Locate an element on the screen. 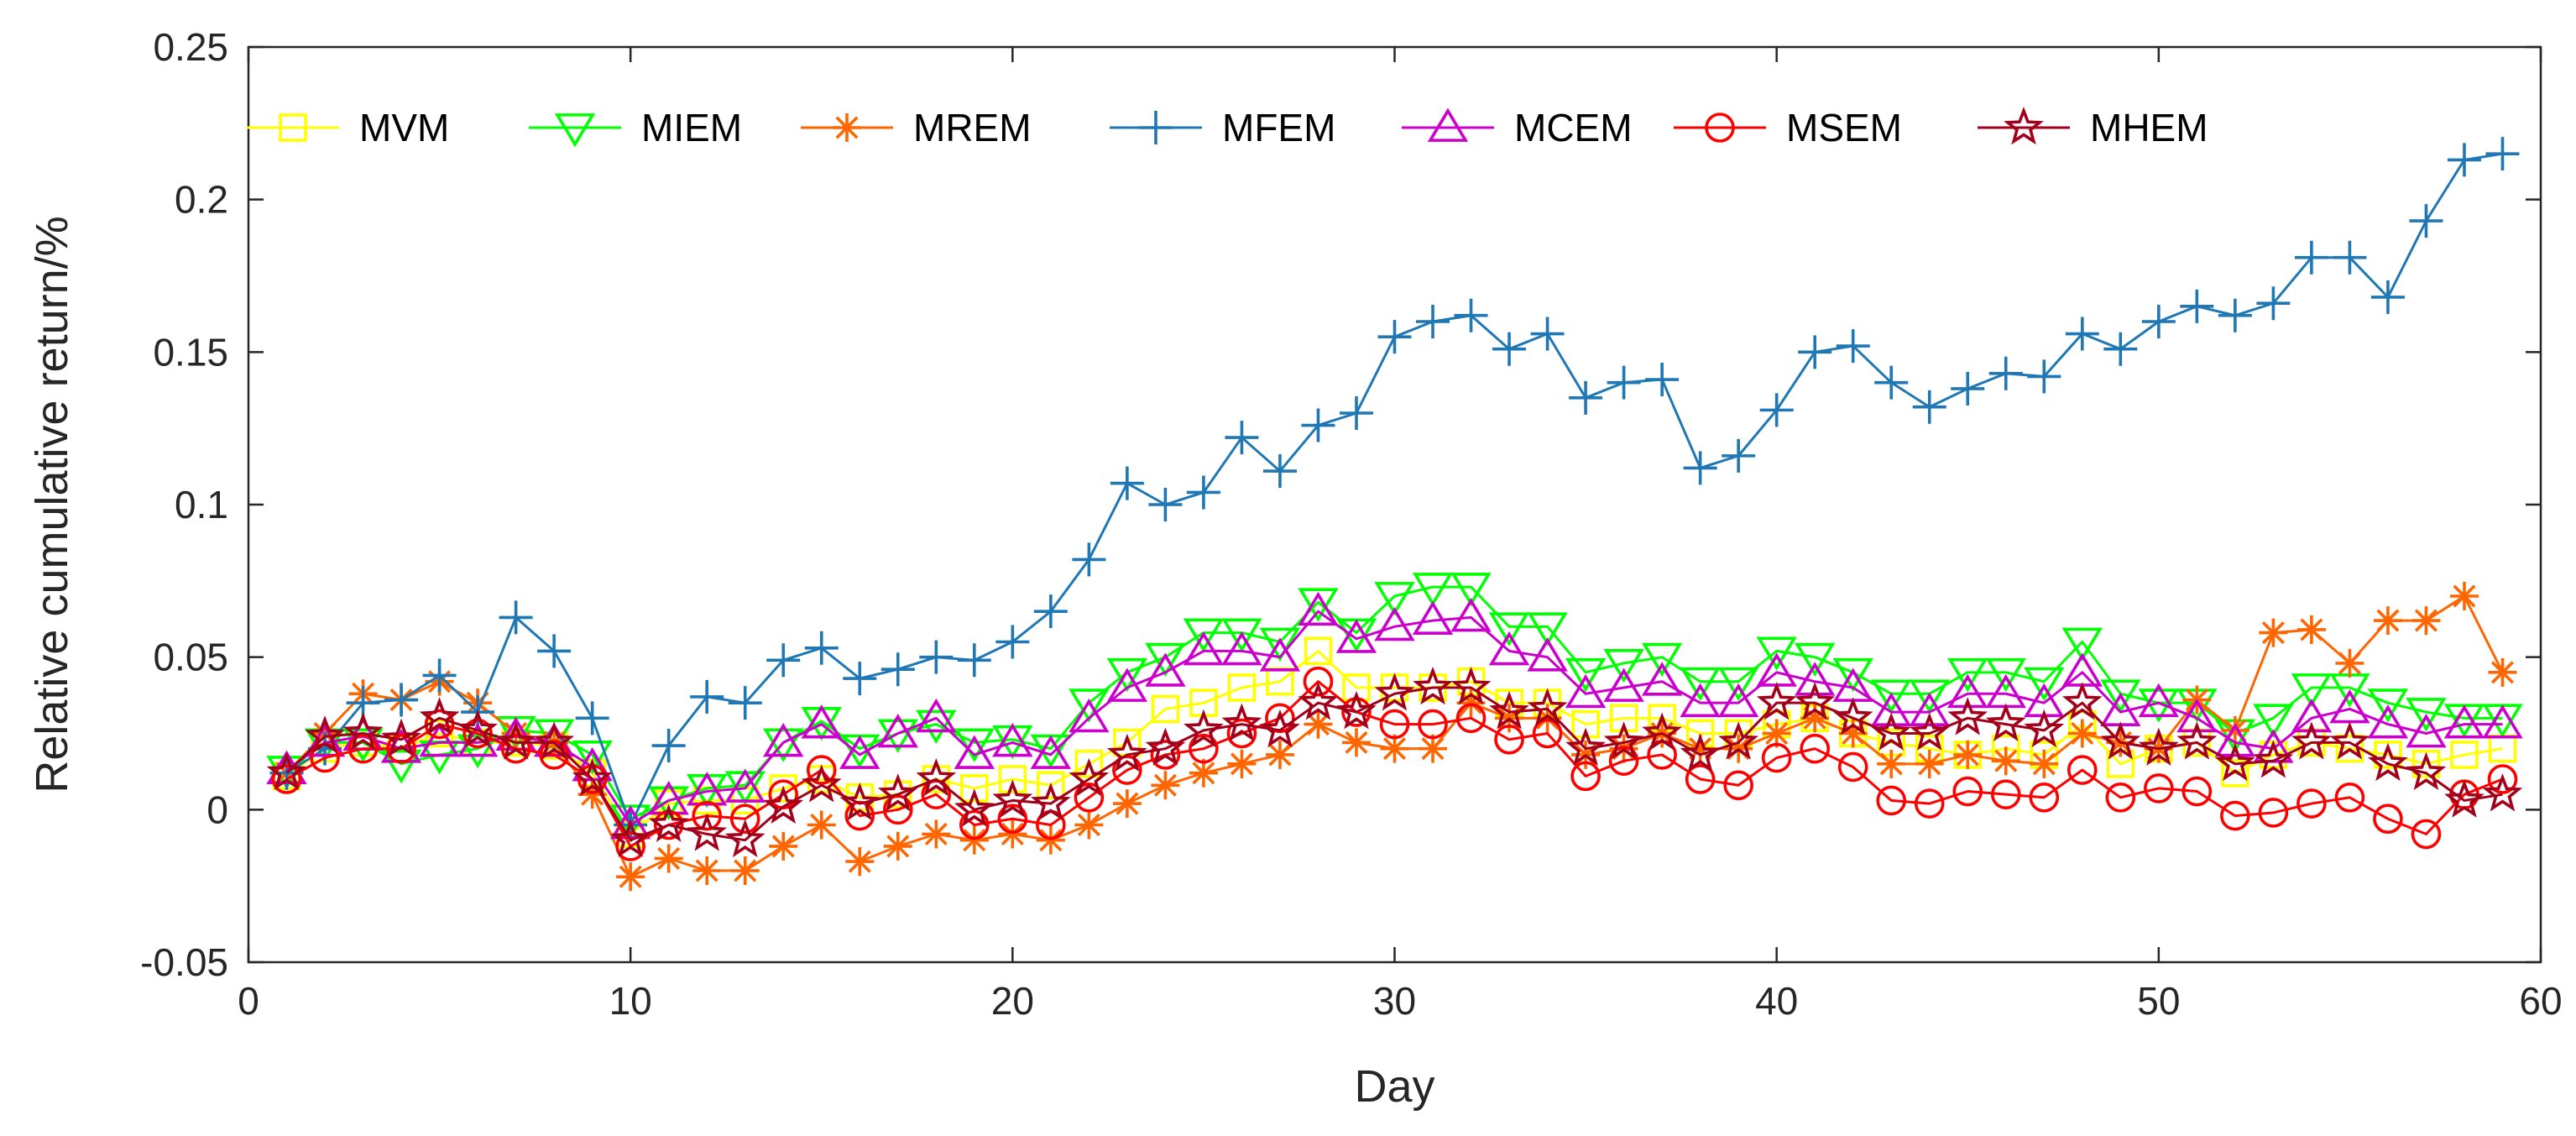 Image resolution: width=2576 pixels, height=1136 pixels. y-tick-label: 0.2 is located at coordinates (201, 200).